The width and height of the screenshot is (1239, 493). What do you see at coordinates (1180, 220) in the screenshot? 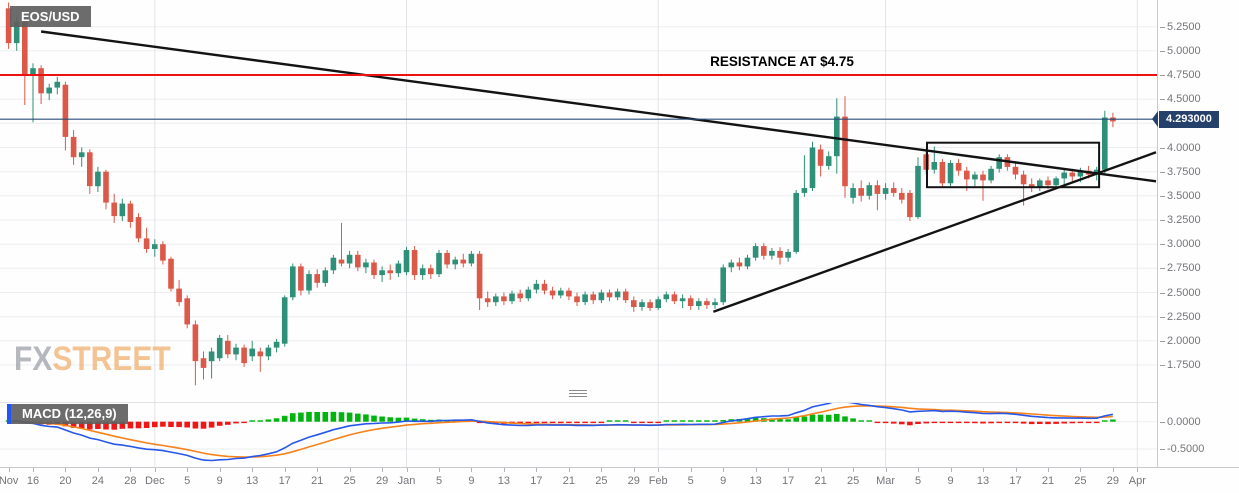
I see `price-axis-label: 3.2500` at bounding box center [1180, 220].